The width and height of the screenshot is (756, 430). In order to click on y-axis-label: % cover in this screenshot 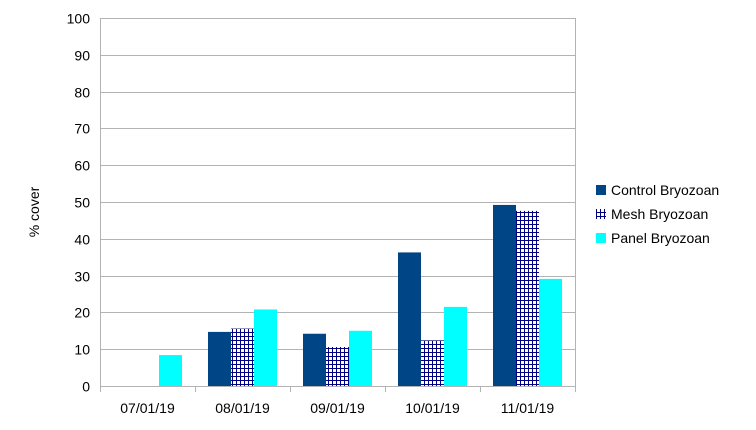, I will do `click(34, 211)`.